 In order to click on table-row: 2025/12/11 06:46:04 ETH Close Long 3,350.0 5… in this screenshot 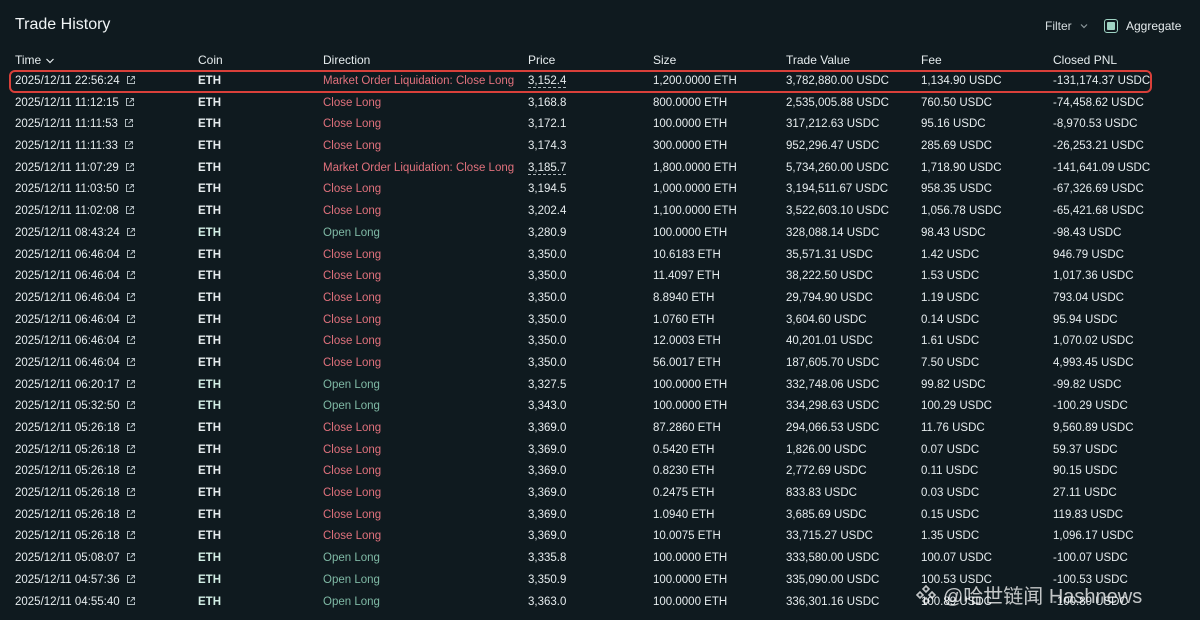, I will do `click(600, 364)`.